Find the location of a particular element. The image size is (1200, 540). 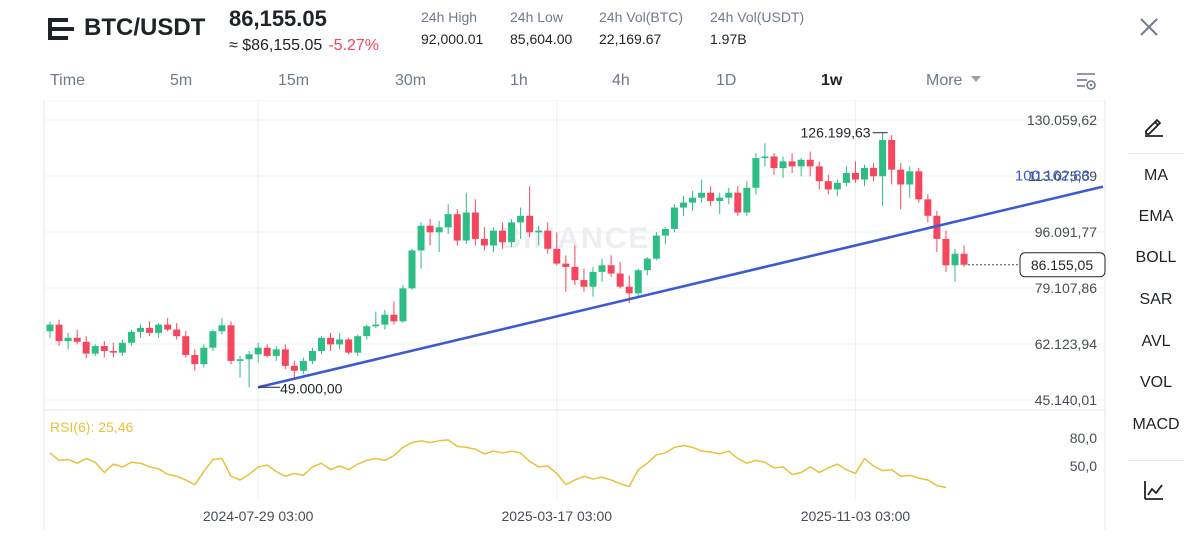

current-price-label: 86.155,05 is located at coordinates (1062, 265).